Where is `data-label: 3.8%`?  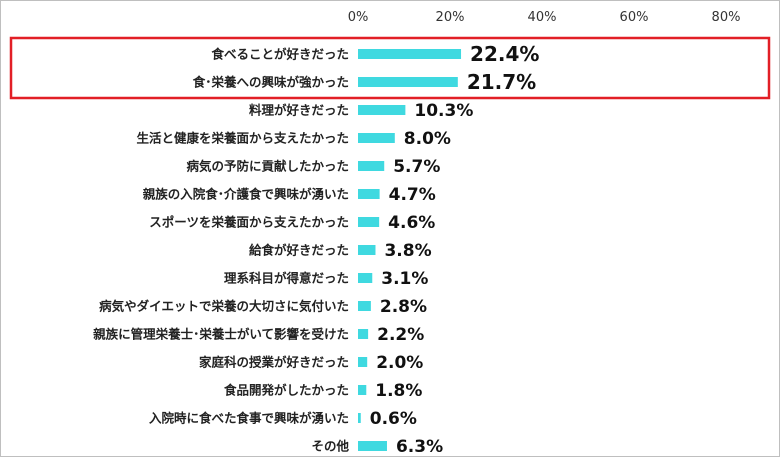
data-label: 3.8% is located at coordinates (407, 251).